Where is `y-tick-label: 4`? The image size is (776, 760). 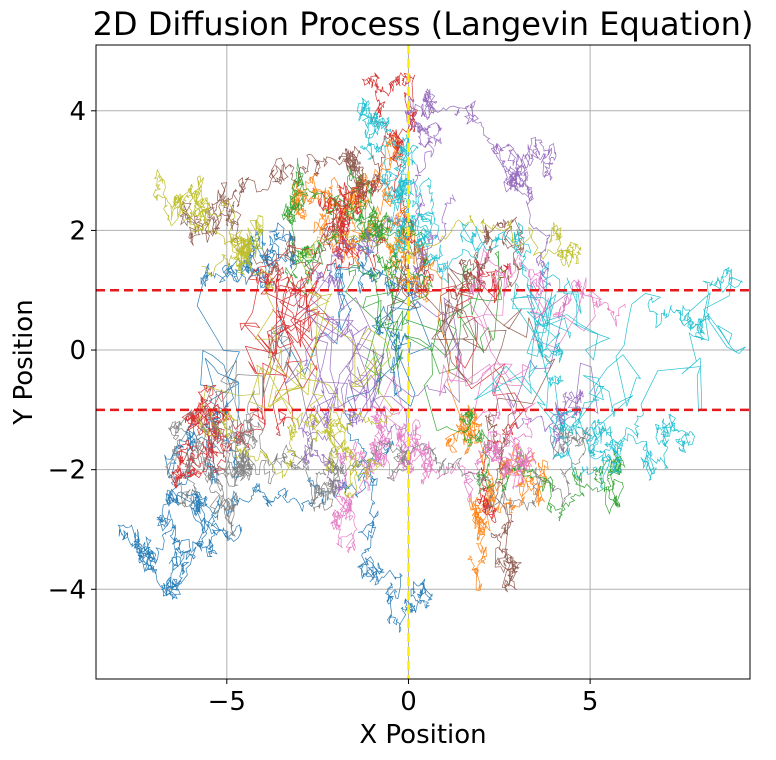 y-tick-label: 4 is located at coordinates (77, 112).